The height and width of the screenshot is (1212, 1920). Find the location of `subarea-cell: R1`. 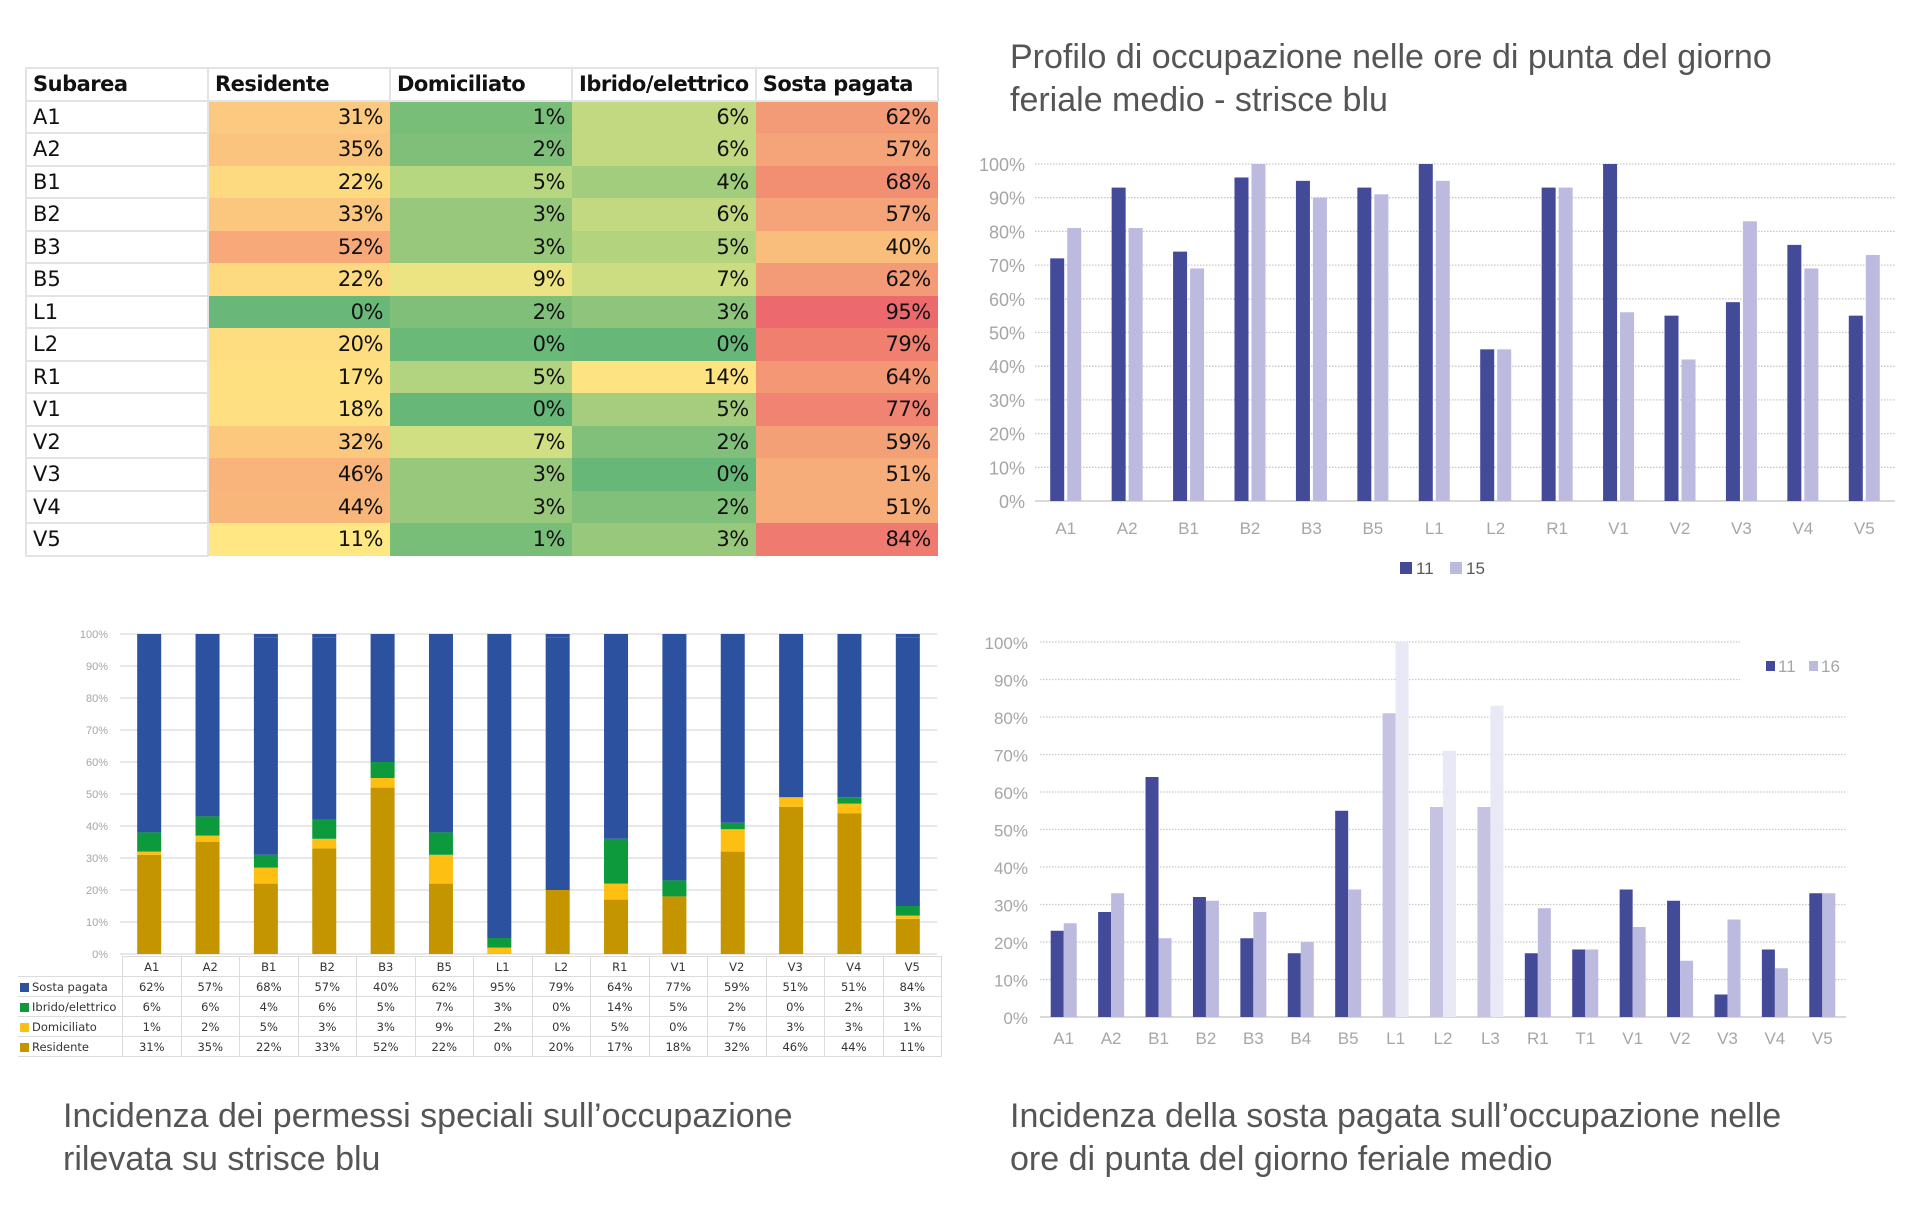

subarea-cell: R1 is located at coordinates (117, 376).